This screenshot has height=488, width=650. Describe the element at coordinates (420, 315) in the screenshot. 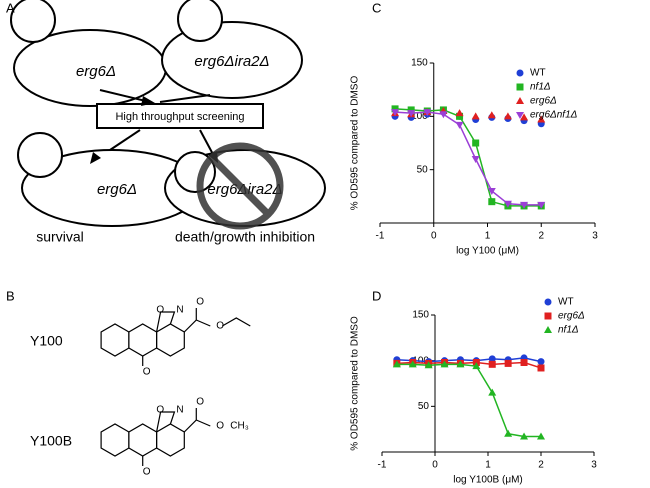

I see `y-tick-label: 150` at that location.